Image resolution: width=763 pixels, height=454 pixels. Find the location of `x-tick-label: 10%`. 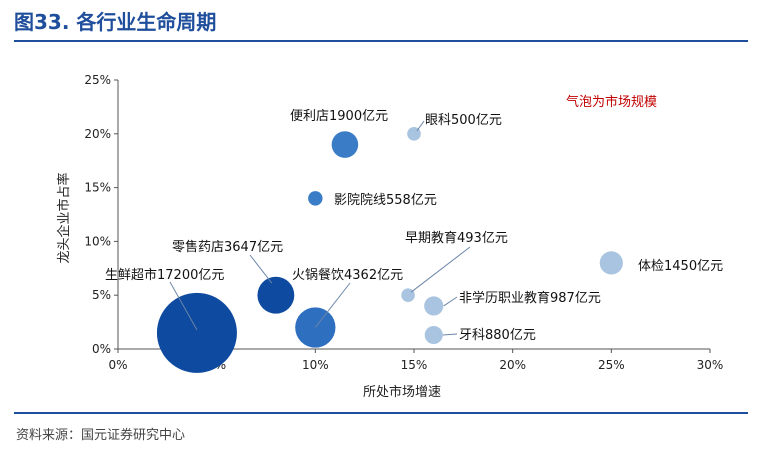

x-tick-label: 10% is located at coordinates (315, 365).